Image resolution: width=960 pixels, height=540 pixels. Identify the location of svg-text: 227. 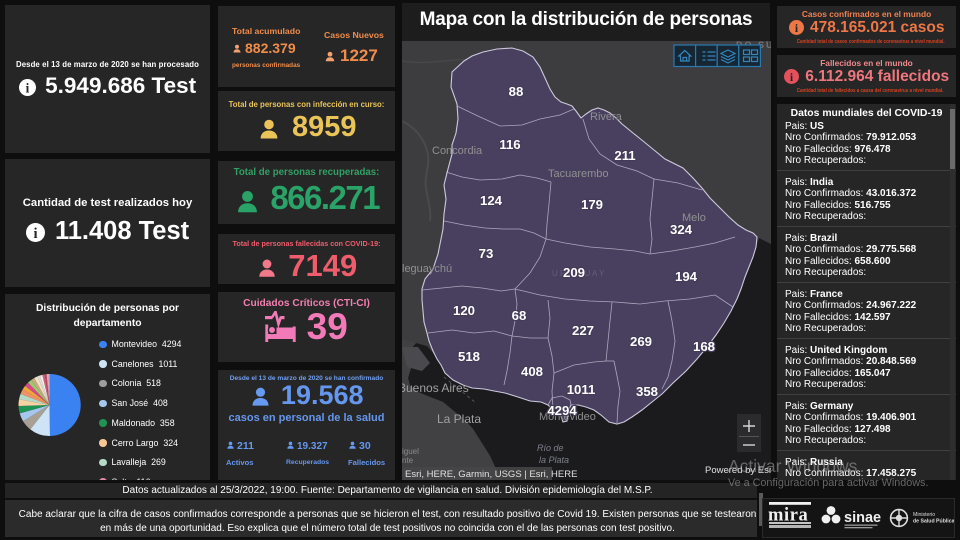
(583, 330).